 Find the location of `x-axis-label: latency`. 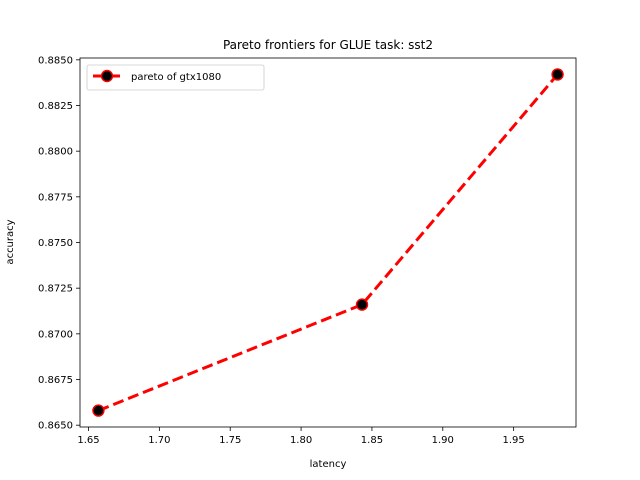

x-axis-label: latency is located at coordinates (328, 464).